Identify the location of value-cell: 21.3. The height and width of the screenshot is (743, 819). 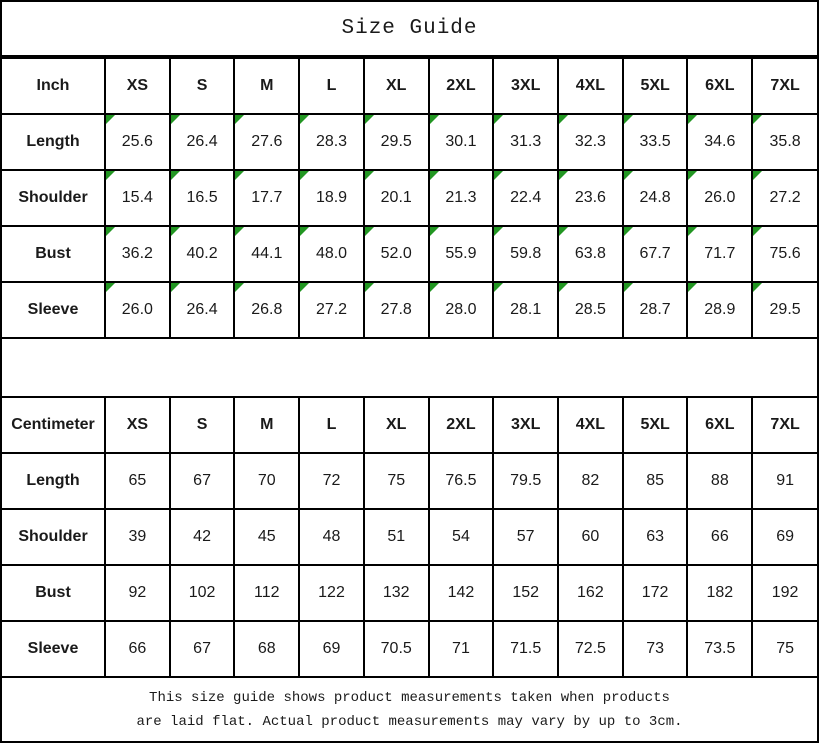
(461, 198).